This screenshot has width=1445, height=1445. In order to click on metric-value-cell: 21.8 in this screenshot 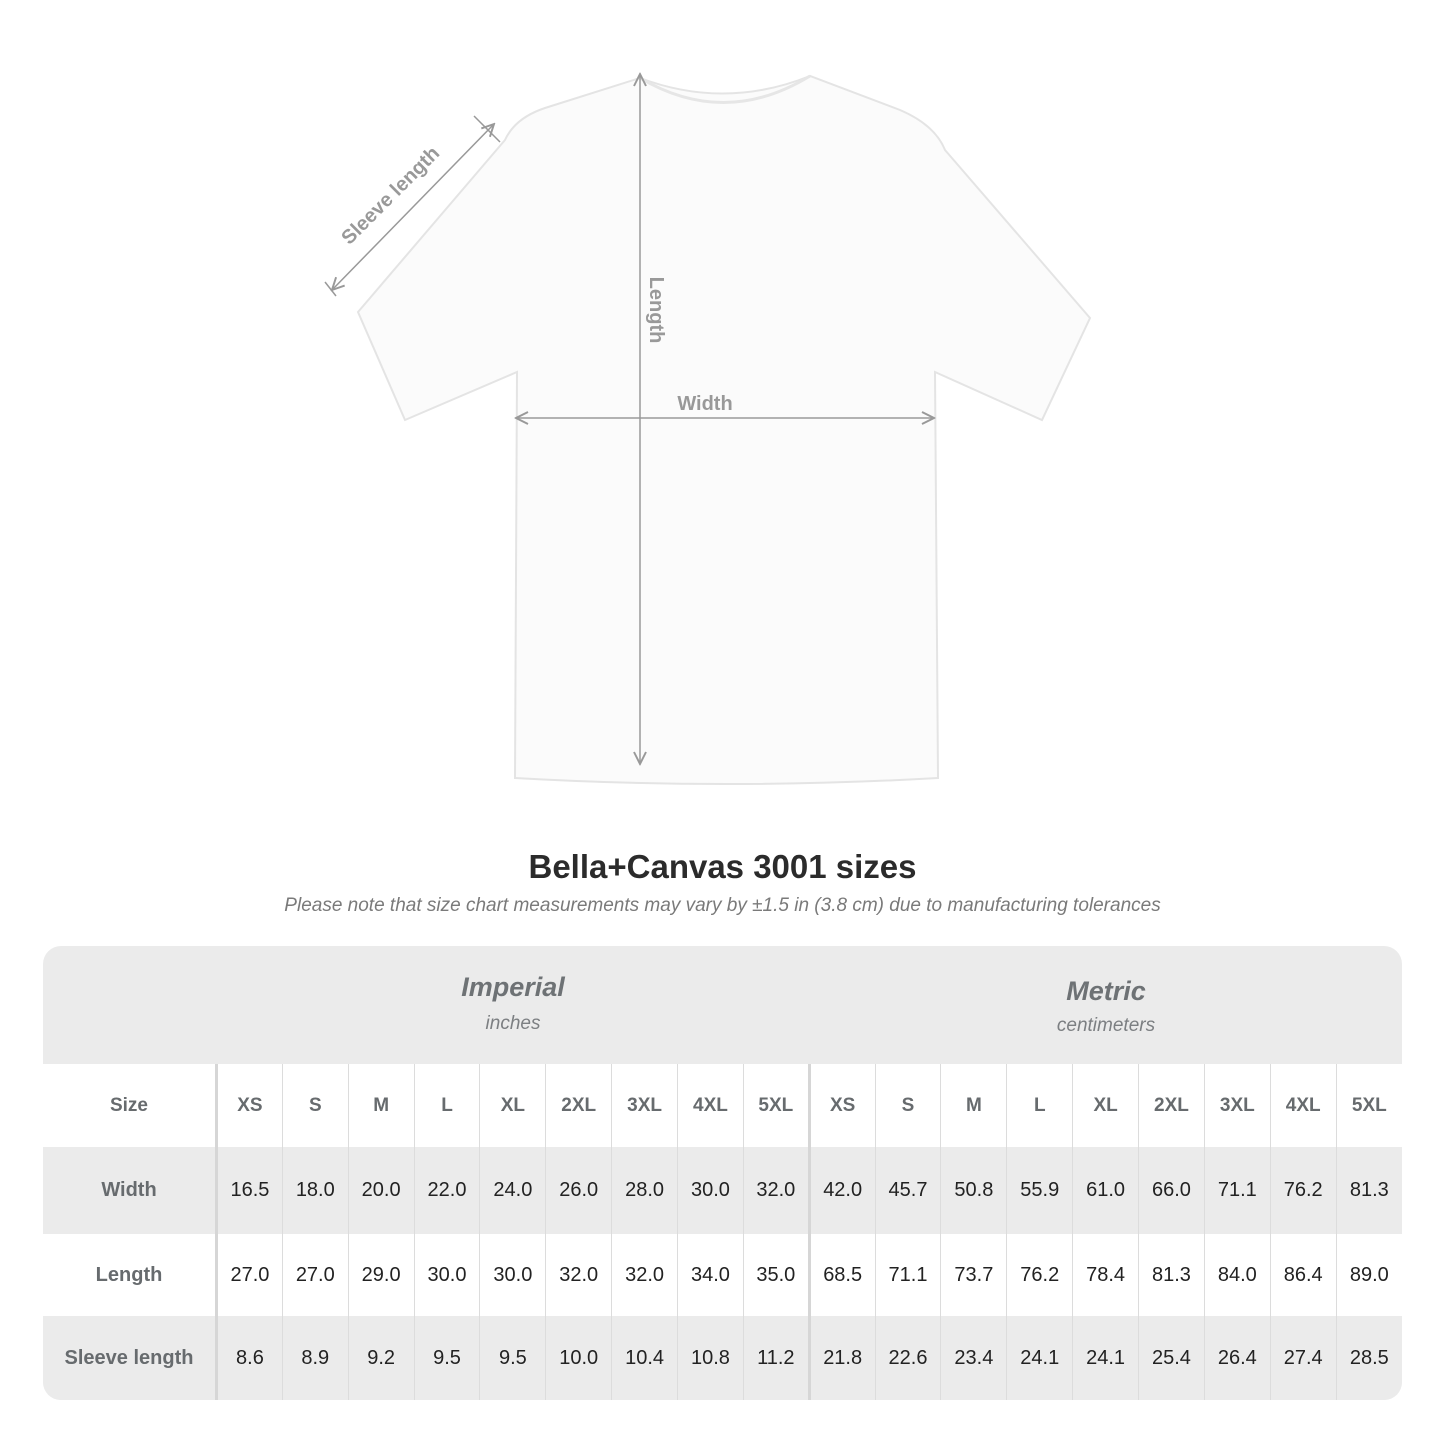, I will do `click(841, 1358)`.